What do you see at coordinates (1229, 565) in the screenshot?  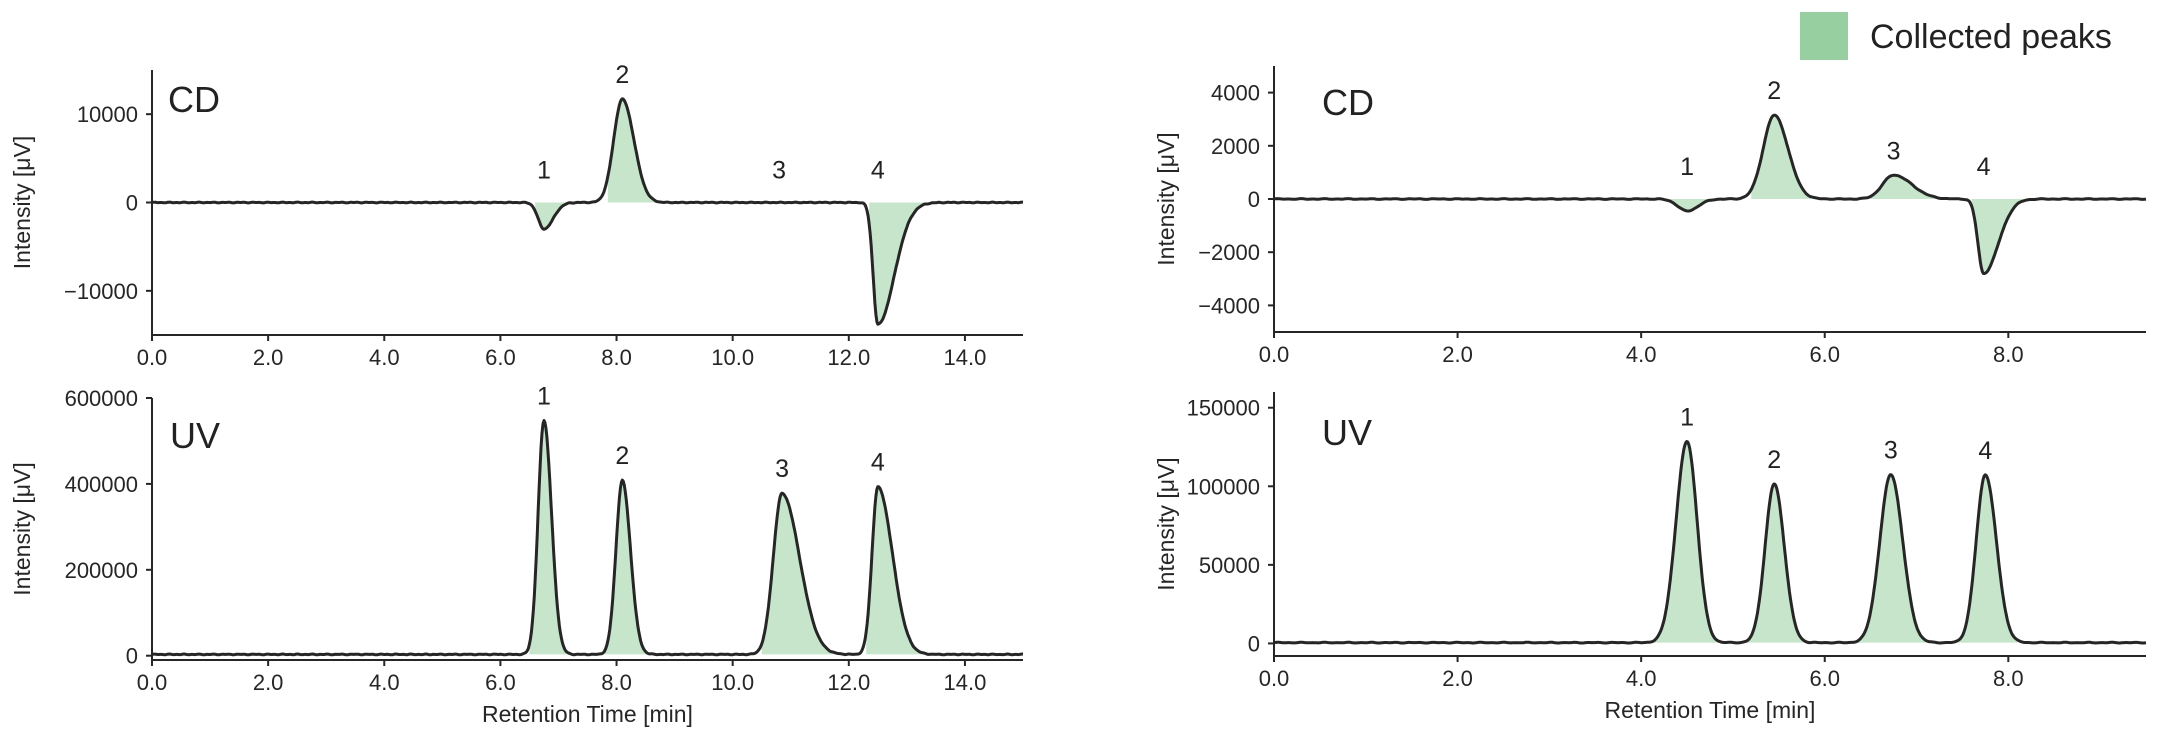 I see `y-tick-label: 50000` at bounding box center [1229, 565].